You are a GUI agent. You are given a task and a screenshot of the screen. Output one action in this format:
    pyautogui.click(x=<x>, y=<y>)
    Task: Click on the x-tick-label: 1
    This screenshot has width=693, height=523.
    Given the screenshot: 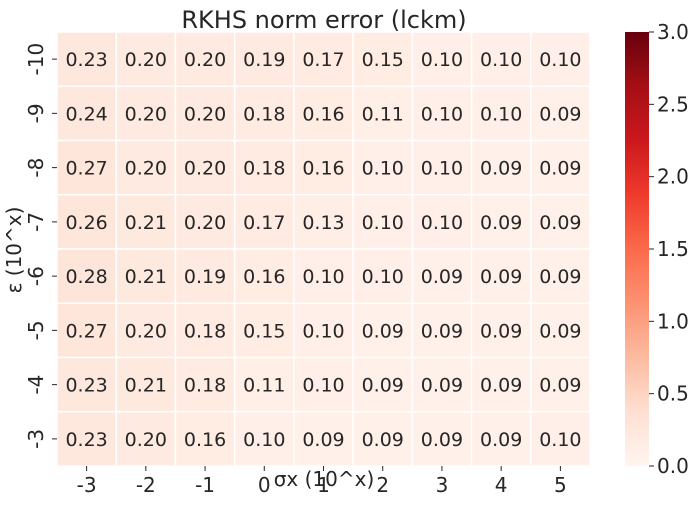 What is the action you would take?
    pyautogui.click(x=323, y=485)
    